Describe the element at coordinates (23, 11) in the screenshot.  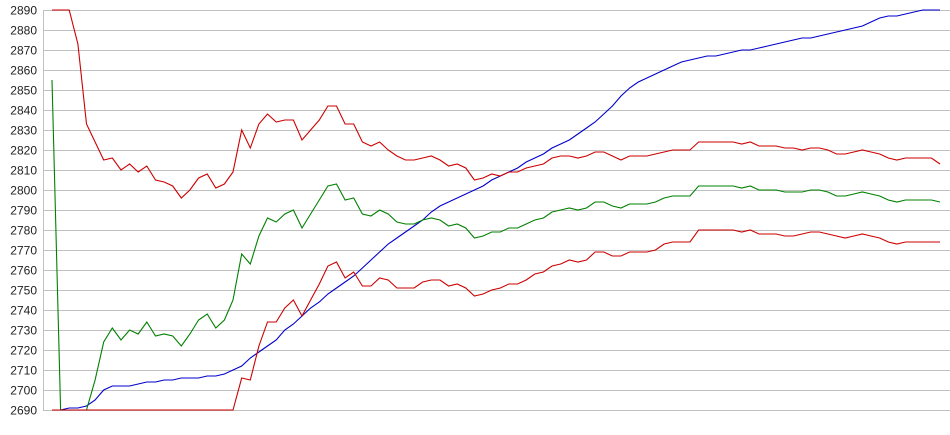
I see `y-tick-label: 2890` at that location.